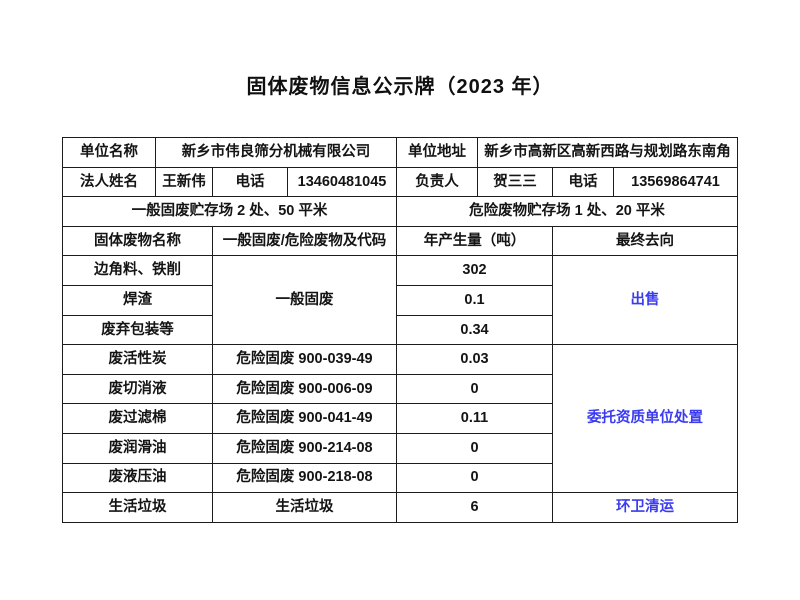 The width and height of the screenshot is (800, 600). I want to click on waste-row: 焊渣 0.1, so click(400, 300).